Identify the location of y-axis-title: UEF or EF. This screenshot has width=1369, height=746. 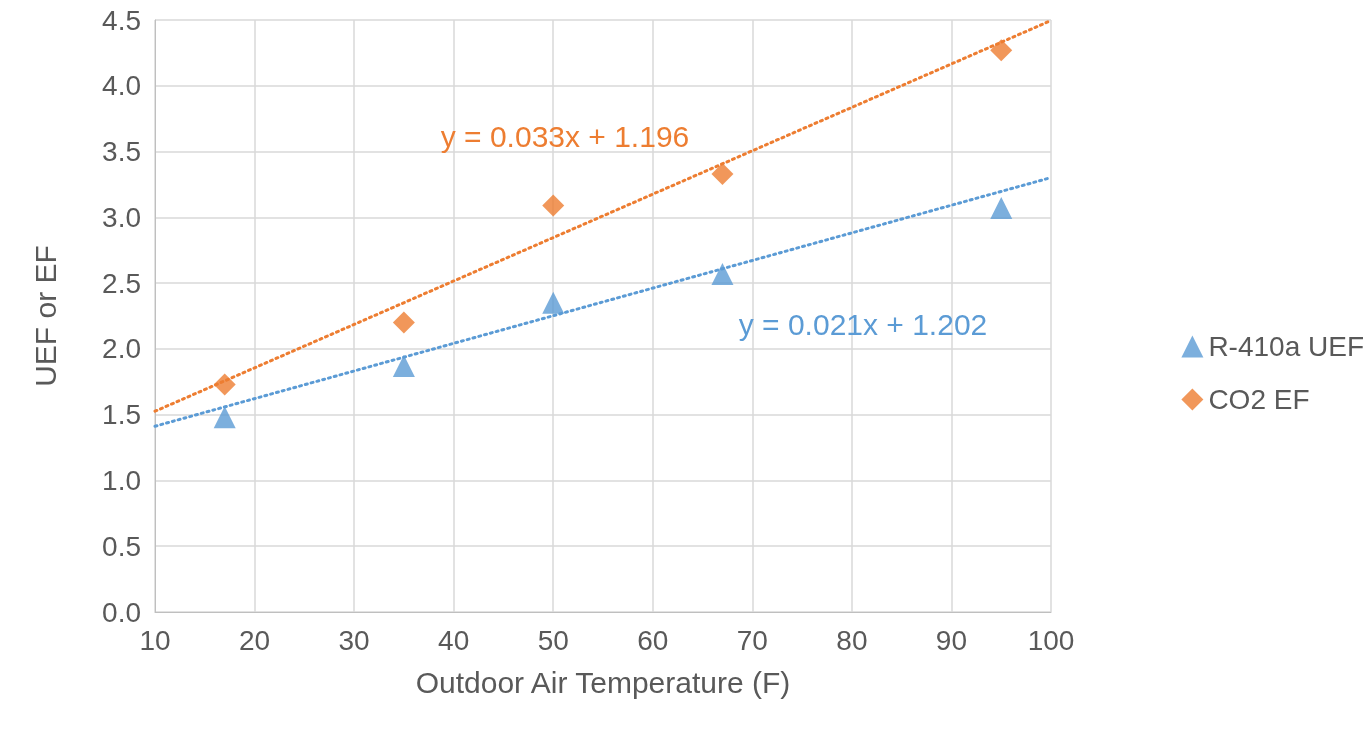
(45, 316).